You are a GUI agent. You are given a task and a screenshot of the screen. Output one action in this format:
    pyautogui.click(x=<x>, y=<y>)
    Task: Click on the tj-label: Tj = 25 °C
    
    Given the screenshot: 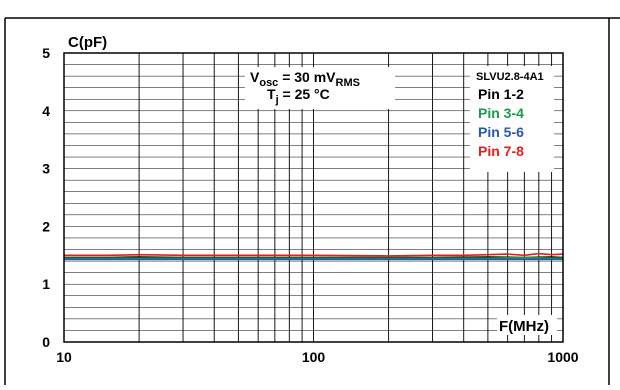 What is the action you would take?
    pyautogui.click(x=298, y=96)
    